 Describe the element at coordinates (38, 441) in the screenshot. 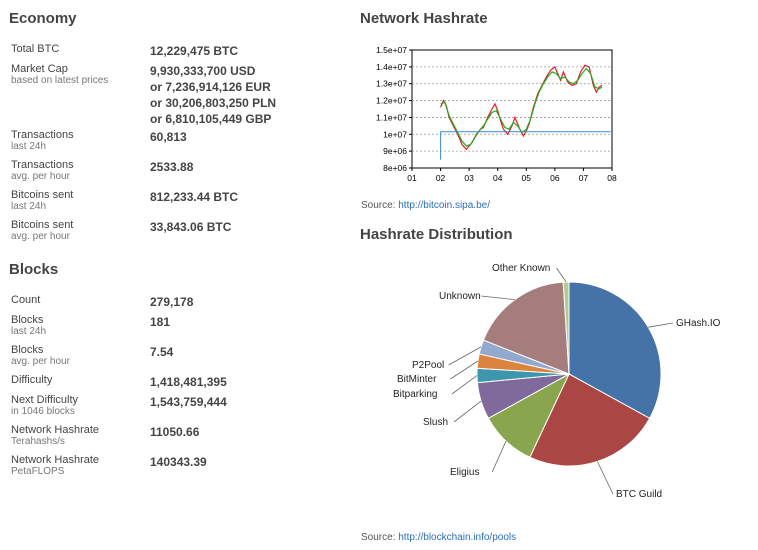

I see `stat-sublabel: Terahashs/s` at that location.